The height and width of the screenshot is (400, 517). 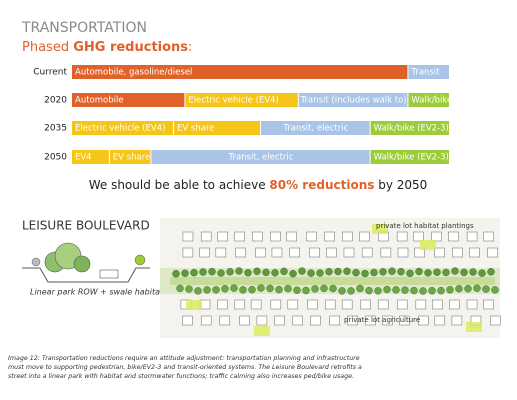 What do you see at coordinates (321, 185) in the screenshot?
I see `statement-part: 80% reductions` at bounding box center [321, 185].